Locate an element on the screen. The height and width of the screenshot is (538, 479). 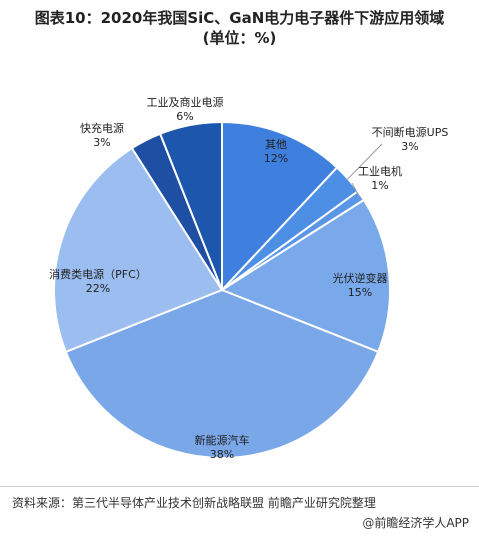
chart-title-line2: (单位：%) is located at coordinates (239, 38).